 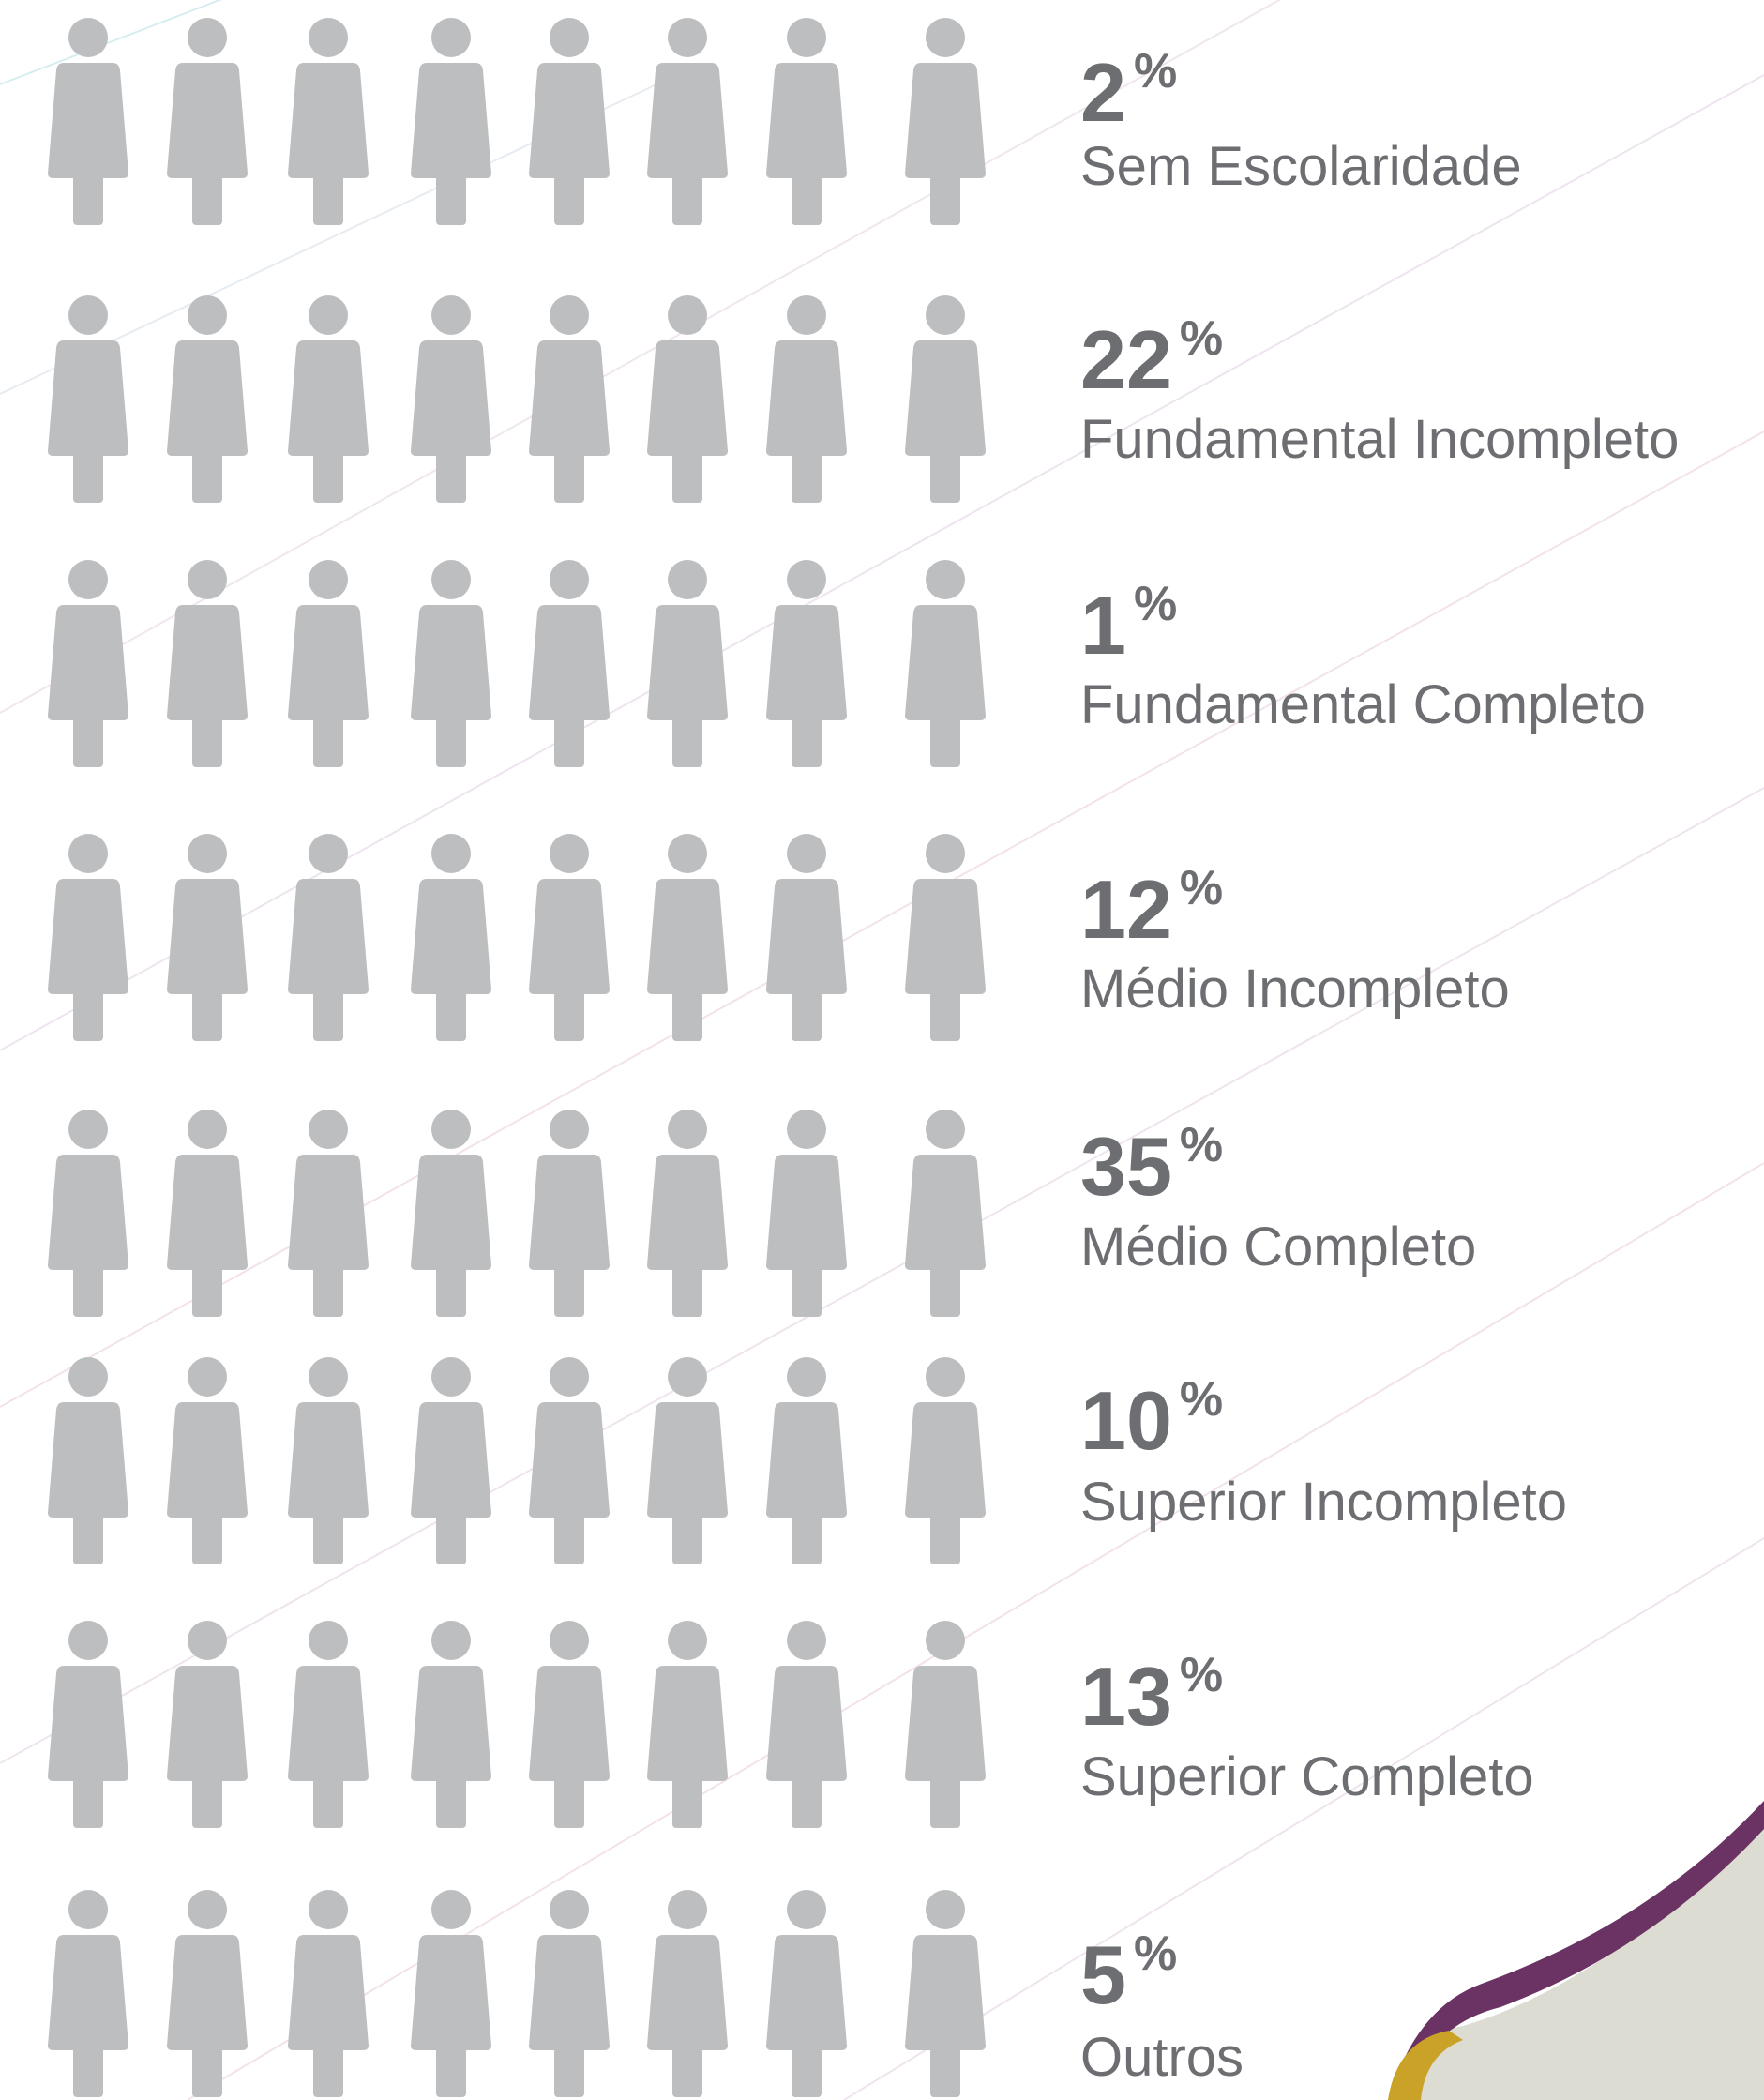 I want to click on category-label: Sem Escolaridade, so click(x=1301, y=166).